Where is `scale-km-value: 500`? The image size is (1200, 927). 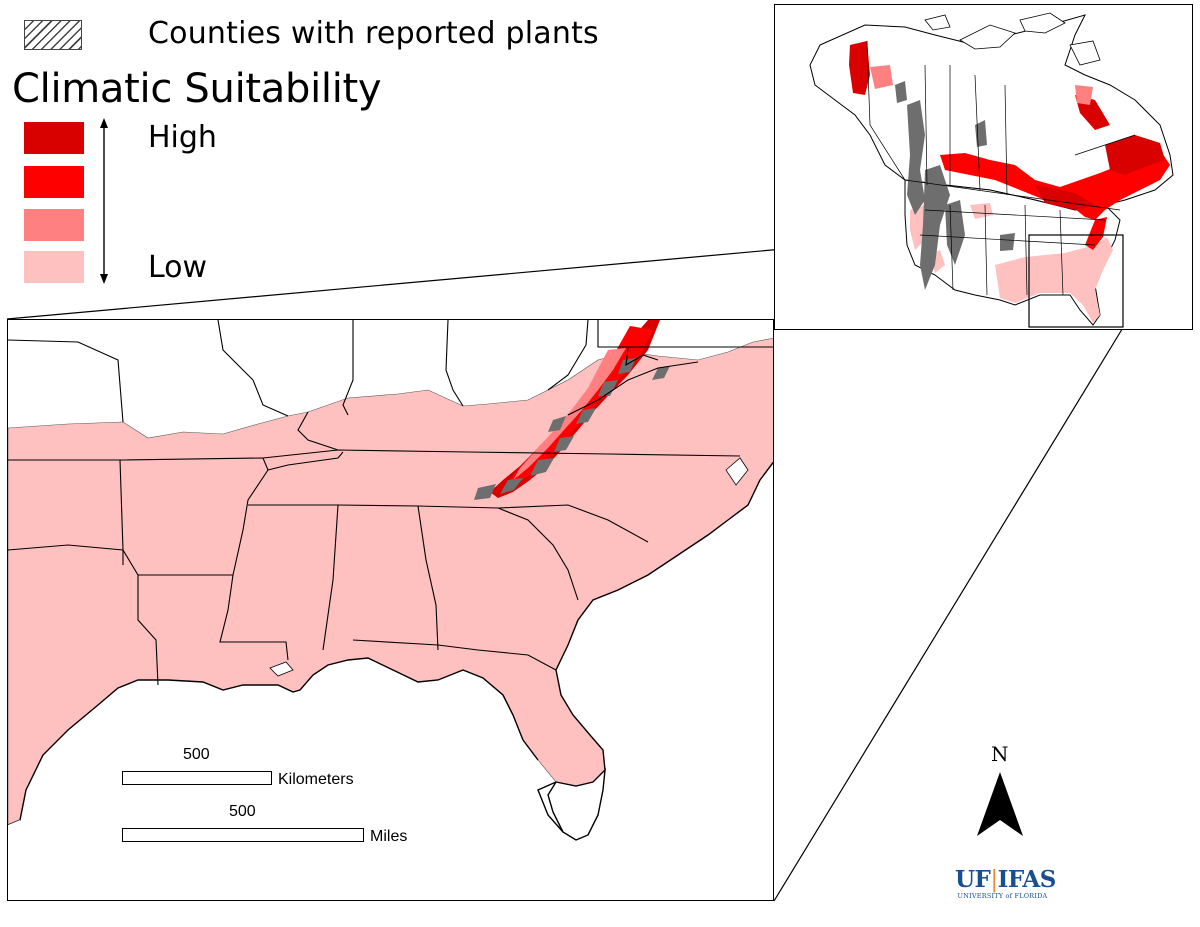
scale-km-value: 500 is located at coordinates (196, 754).